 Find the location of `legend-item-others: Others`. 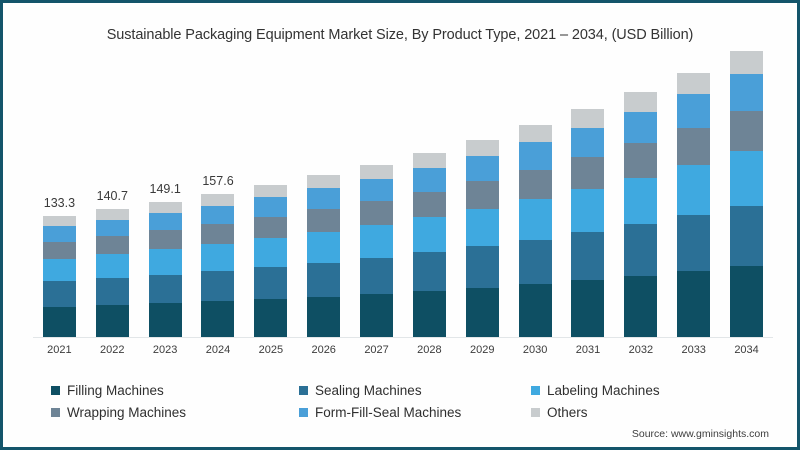

legend-item-others: Others is located at coordinates (641, 412).